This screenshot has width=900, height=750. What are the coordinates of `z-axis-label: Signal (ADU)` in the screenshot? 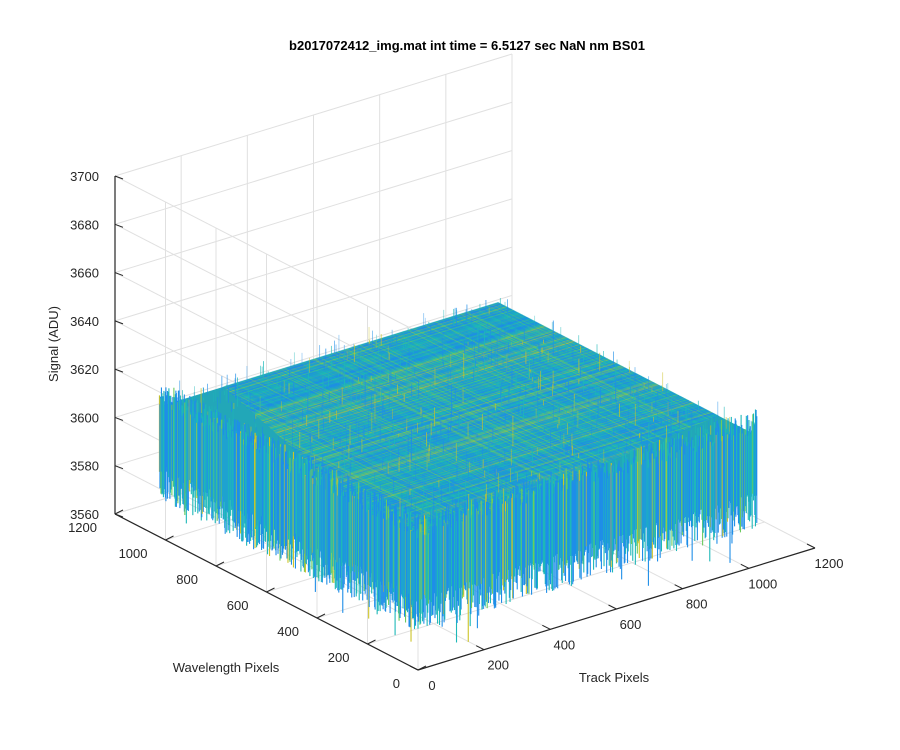 It's located at (53, 344).